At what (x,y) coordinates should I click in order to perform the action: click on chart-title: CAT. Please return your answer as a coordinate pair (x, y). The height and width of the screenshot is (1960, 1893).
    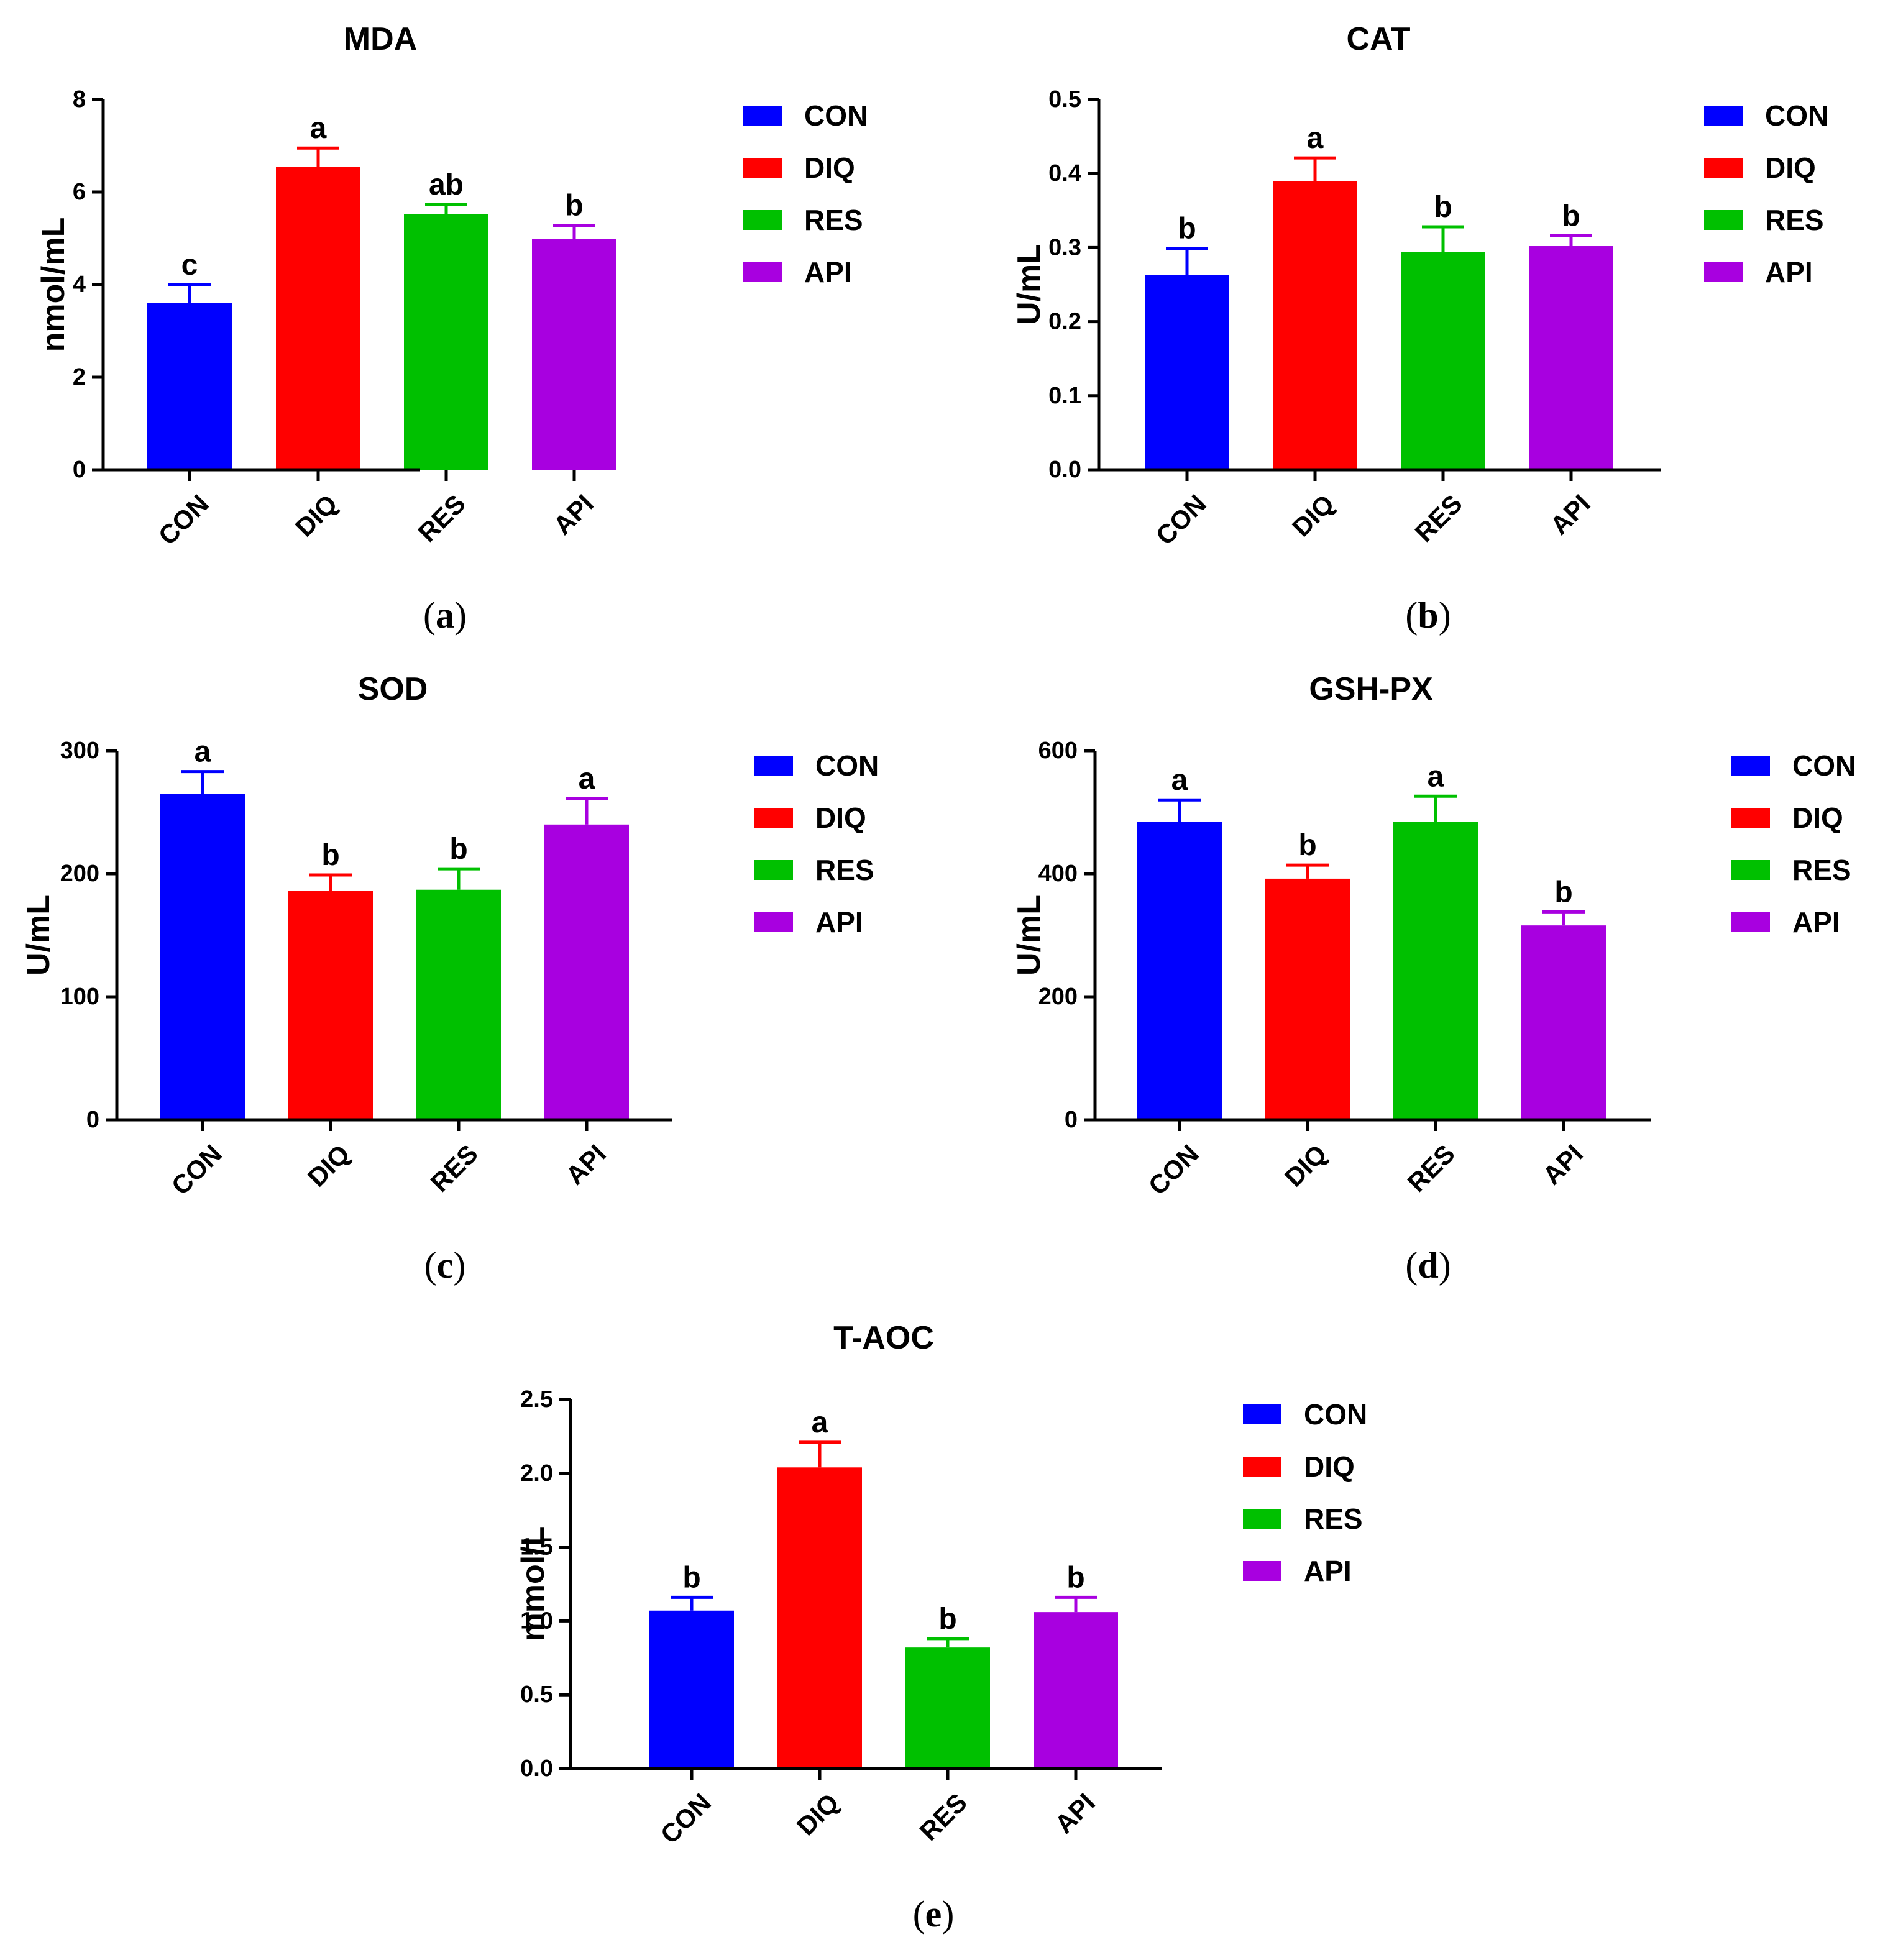
    Looking at the image, I should click on (1378, 39).